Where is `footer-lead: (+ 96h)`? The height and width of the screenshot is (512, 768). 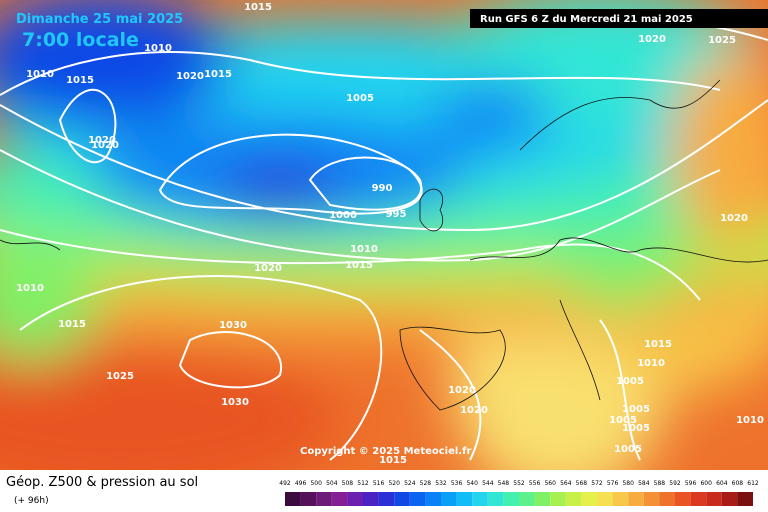
footer-lead: (+ 96h) is located at coordinates (31, 501).